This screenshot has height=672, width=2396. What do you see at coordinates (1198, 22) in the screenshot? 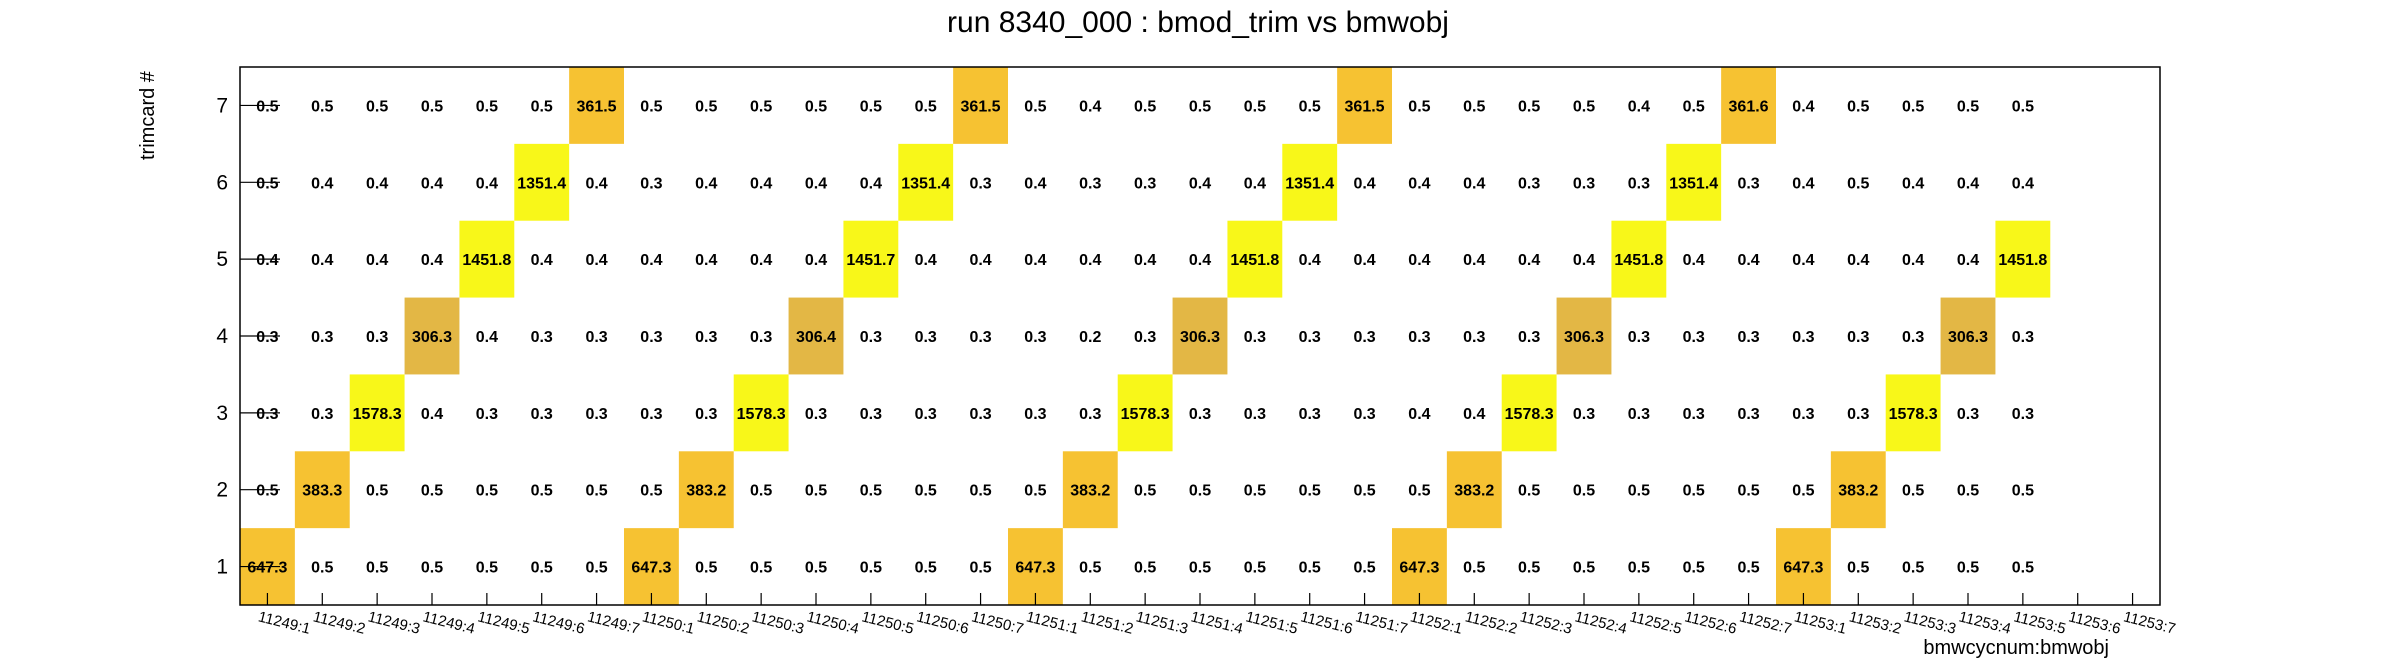
I see `chart-title: run 8340_000 : bmod_trim vs bmwobj` at bounding box center [1198, 22].